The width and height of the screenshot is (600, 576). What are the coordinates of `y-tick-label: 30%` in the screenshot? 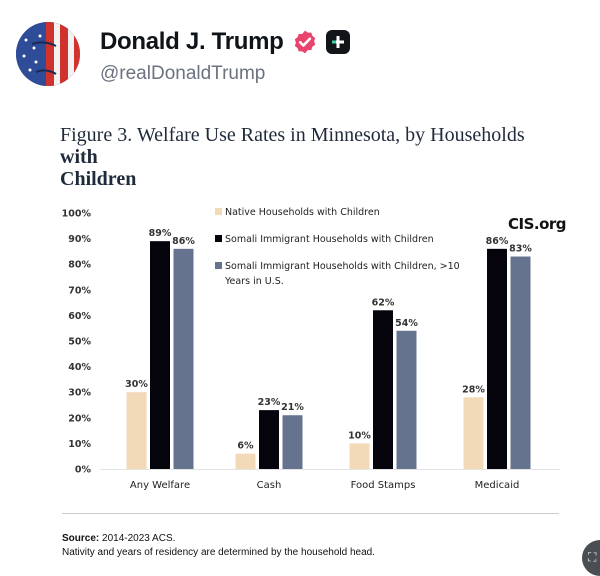 It's located at (79, 393).